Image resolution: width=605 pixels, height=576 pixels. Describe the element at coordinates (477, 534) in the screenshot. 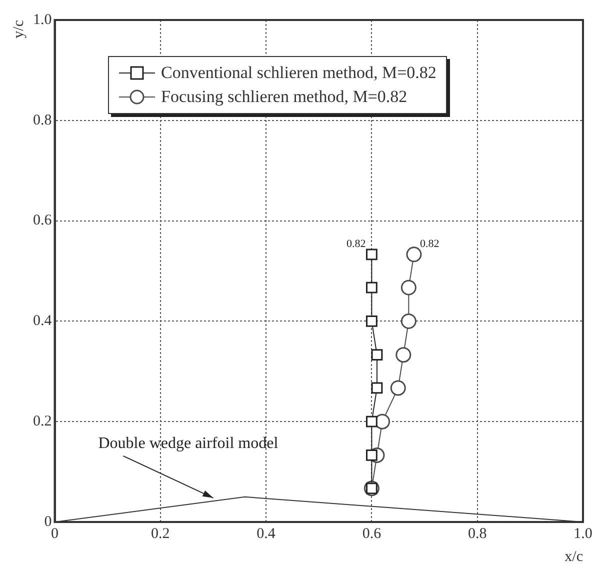

I see `x-tick-label: 0.8` at that location.